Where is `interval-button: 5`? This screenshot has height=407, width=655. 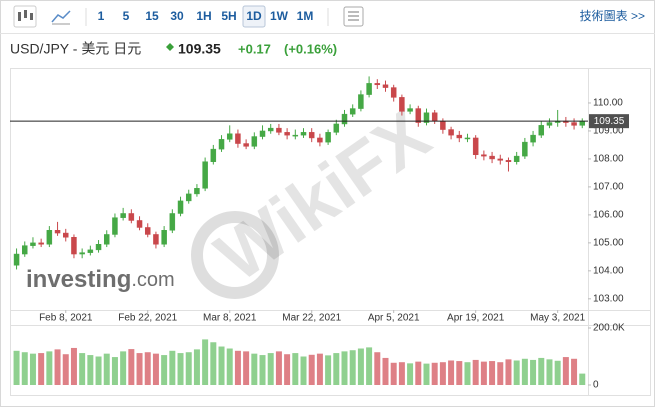
interval-button: 5 is located at coordinates (126, 16).